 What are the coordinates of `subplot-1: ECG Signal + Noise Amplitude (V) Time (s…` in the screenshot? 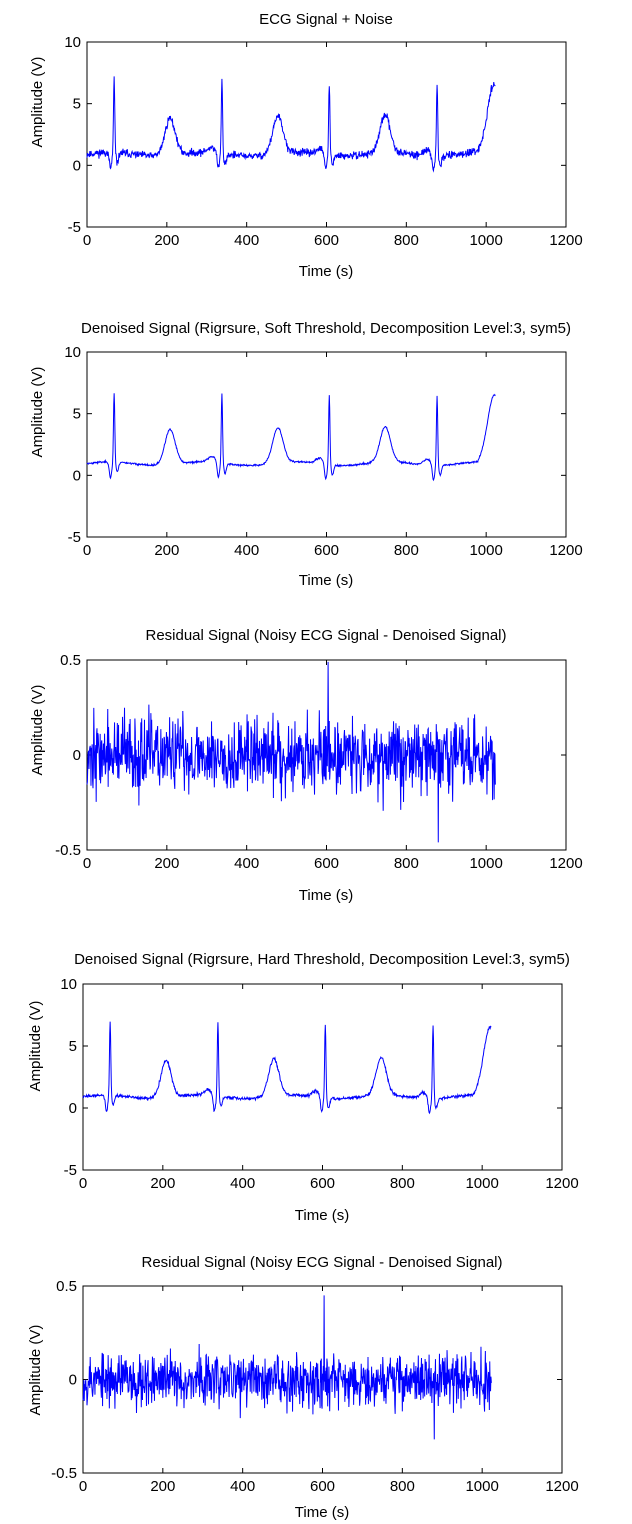 It's located at (211, 145).